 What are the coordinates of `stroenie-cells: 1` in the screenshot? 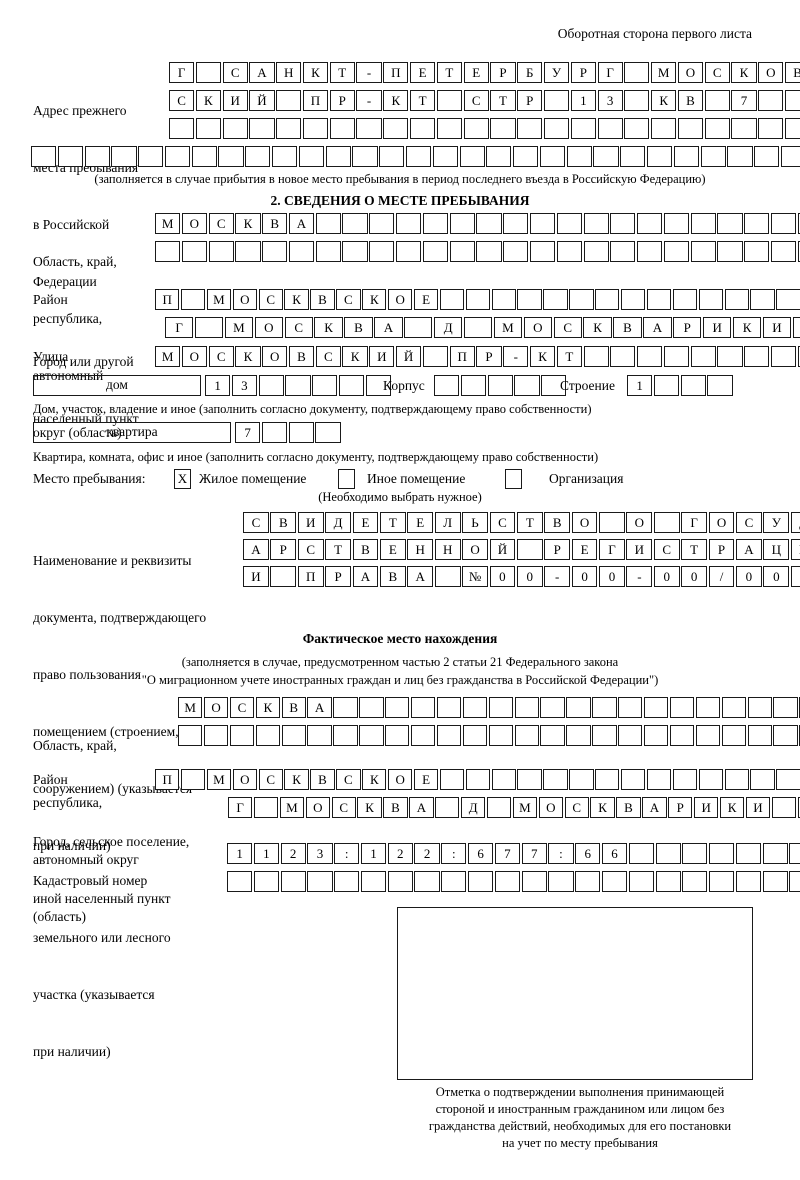 It's located at (680, 385).